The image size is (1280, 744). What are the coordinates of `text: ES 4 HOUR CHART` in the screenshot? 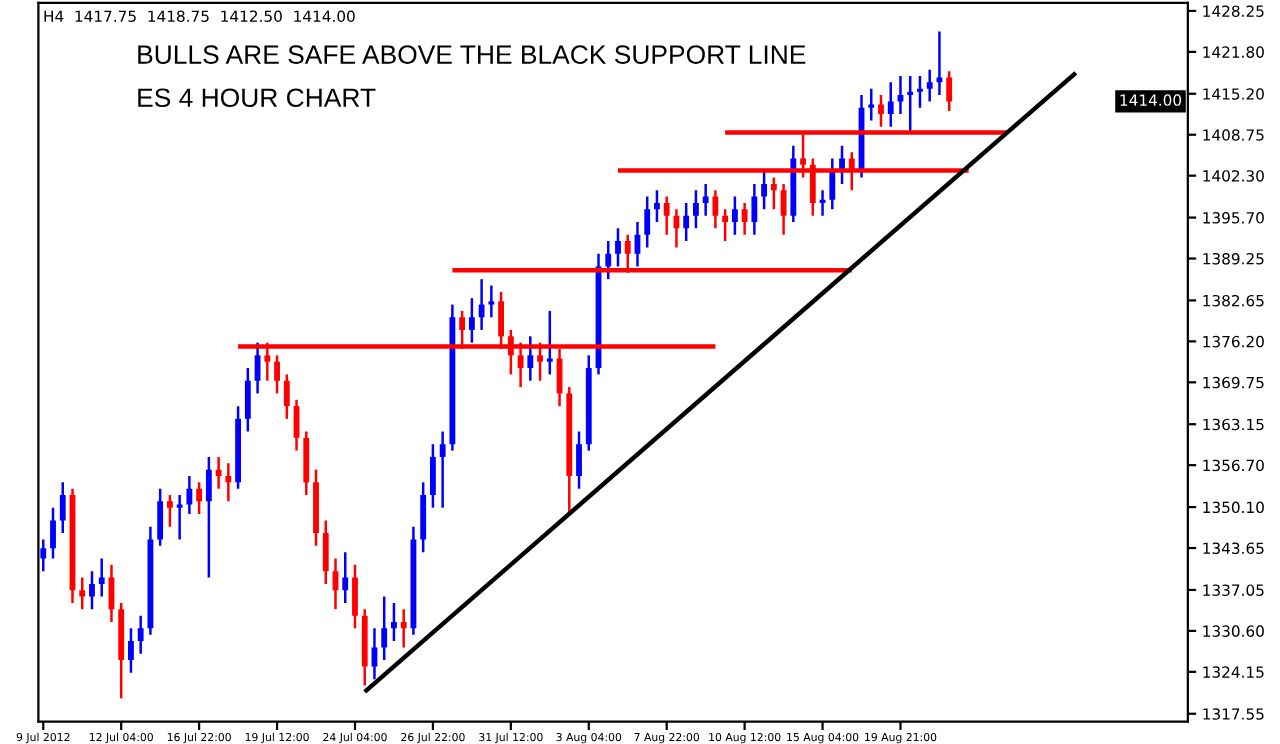 It's located at (257, 98).